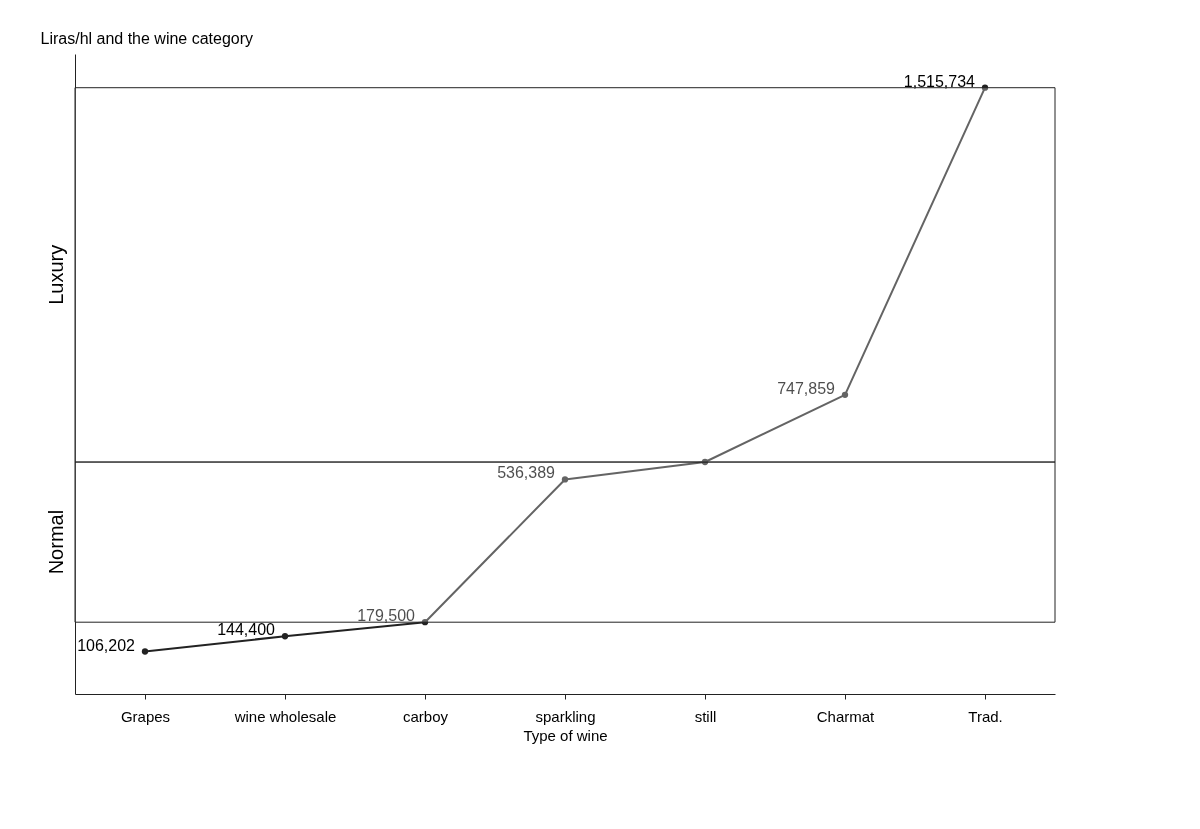  What do you see at coordinates (565, 716) in the screenshot?
I see `x-tick-label: sparkling` at bounding box center [565, 716].